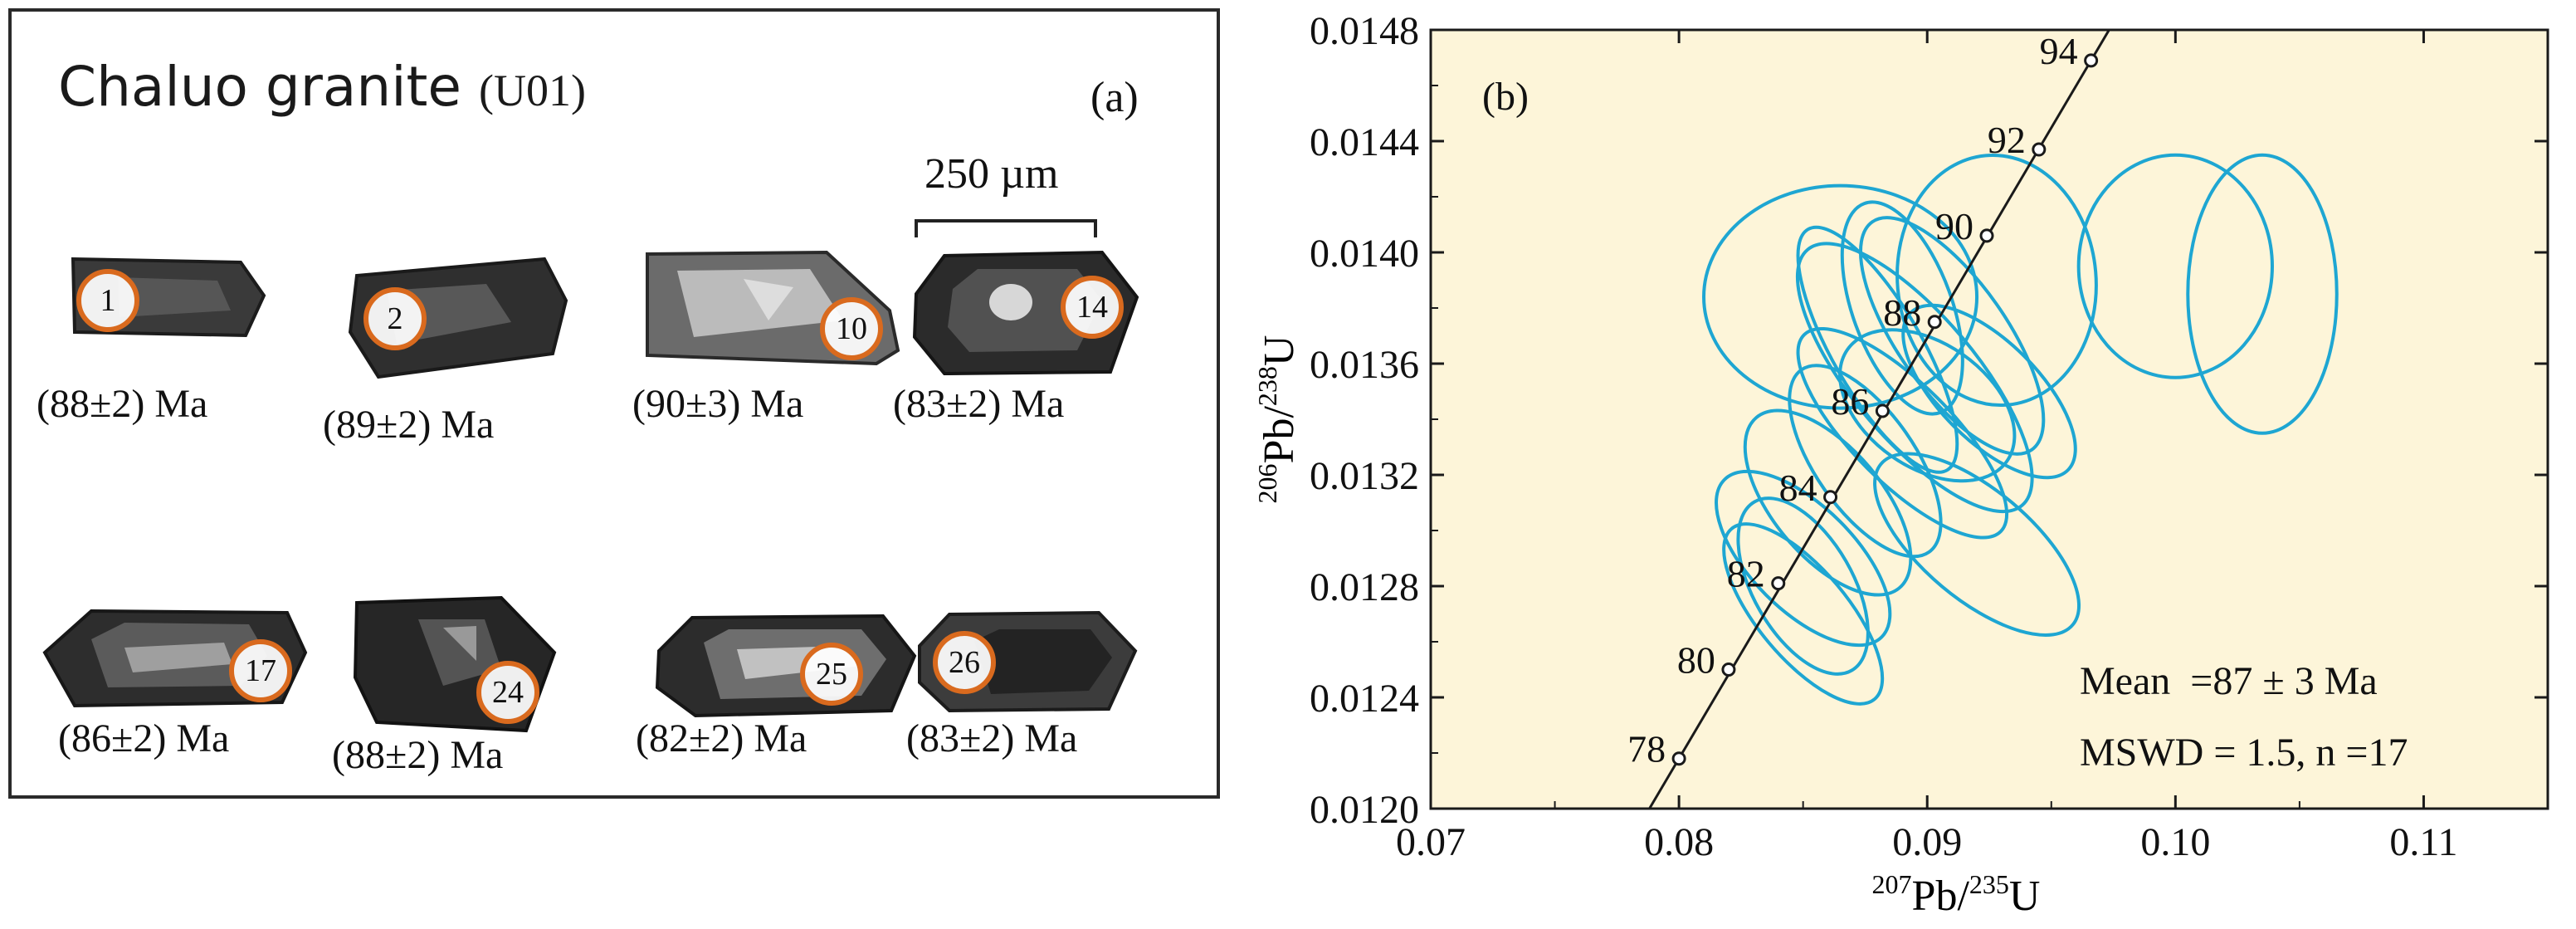 This screenshot has width=2576, height=929. I want to click on concordia-age-label-86: 86, so click(1850, 401).